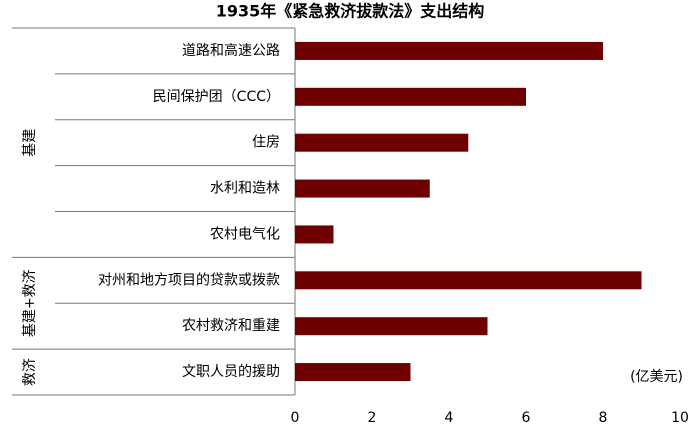  What do you see at coordinates (231, 372) in the screenshot?
I see `y-tick-label: 文职人员的援助` at bounding box center [231, 372].